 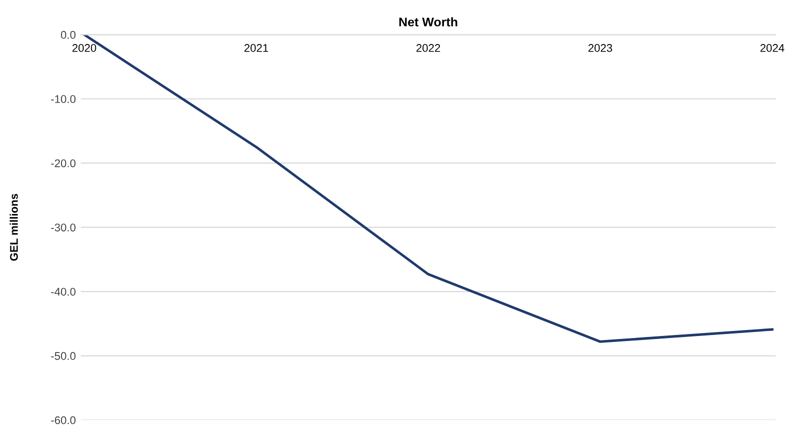 What do you see at coordinates (256, 48) in the screenshot?
I see `x-tick-label: 2021` at bounding box center [256, 48].